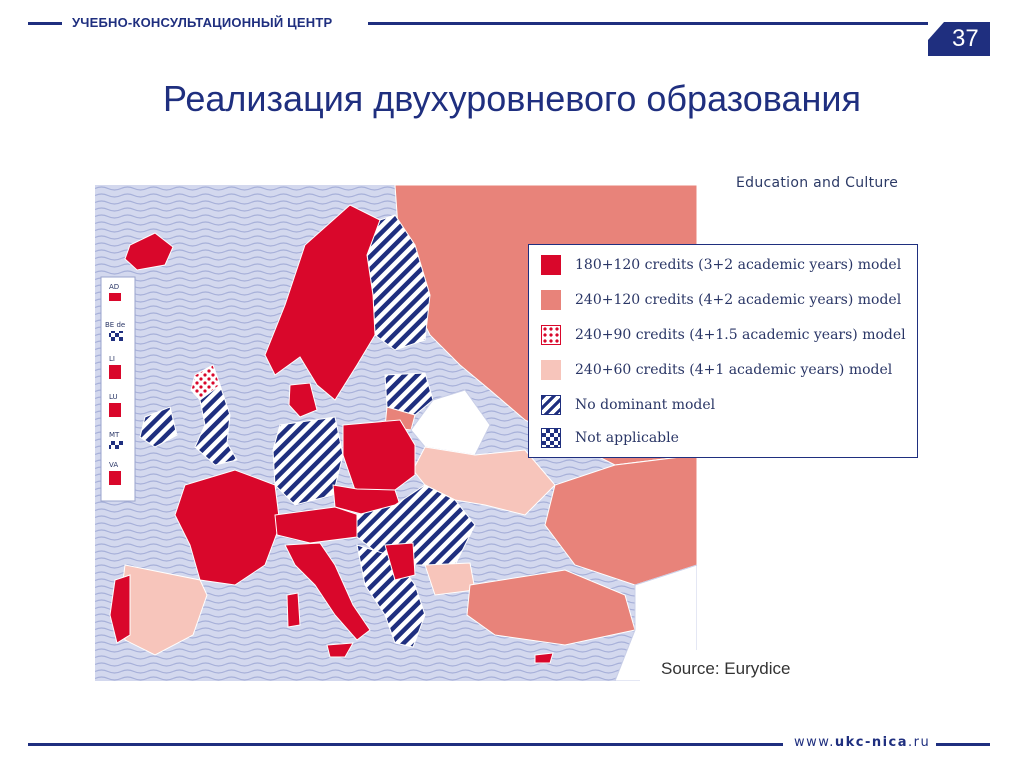 The width and height of the screenshot is (1024, 768). I want to click on legend-item: No dominant model, so click(628, 405).